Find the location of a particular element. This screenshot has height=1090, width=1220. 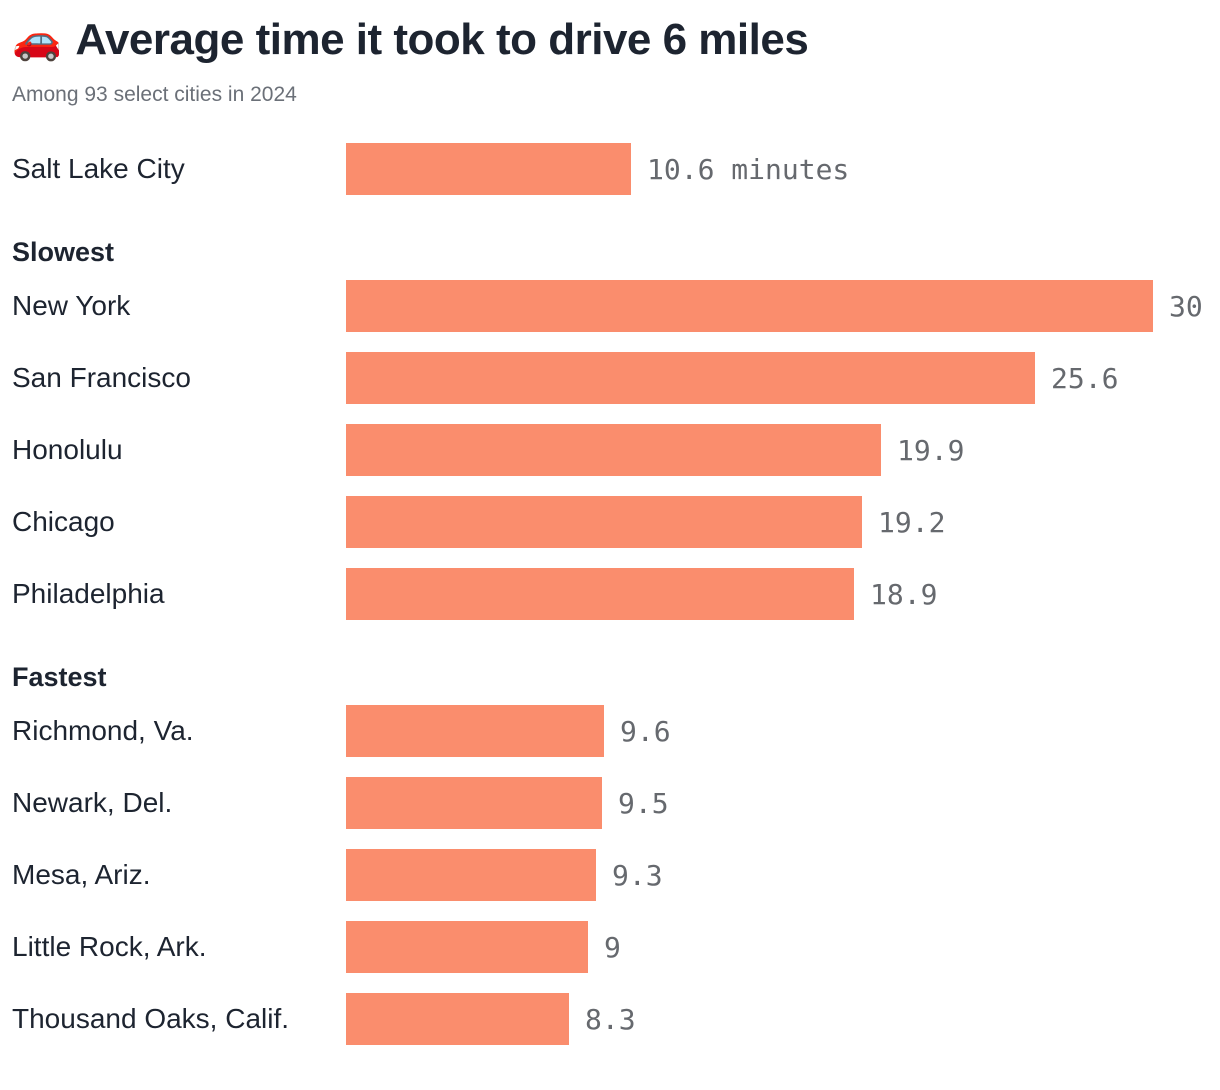

row-label: Little Rock, Ark. is located at coordinates (109, 946).